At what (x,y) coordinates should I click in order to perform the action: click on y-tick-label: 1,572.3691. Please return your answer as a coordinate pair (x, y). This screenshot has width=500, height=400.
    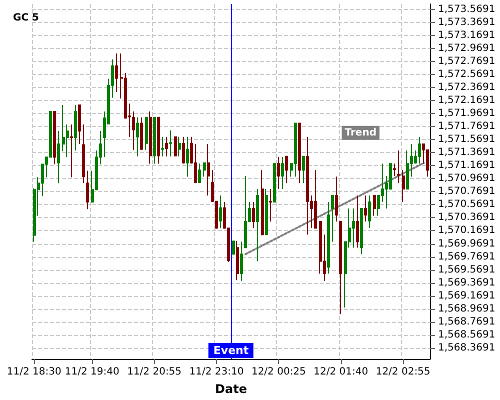
    Looking at the image, I should click on (467, 87).